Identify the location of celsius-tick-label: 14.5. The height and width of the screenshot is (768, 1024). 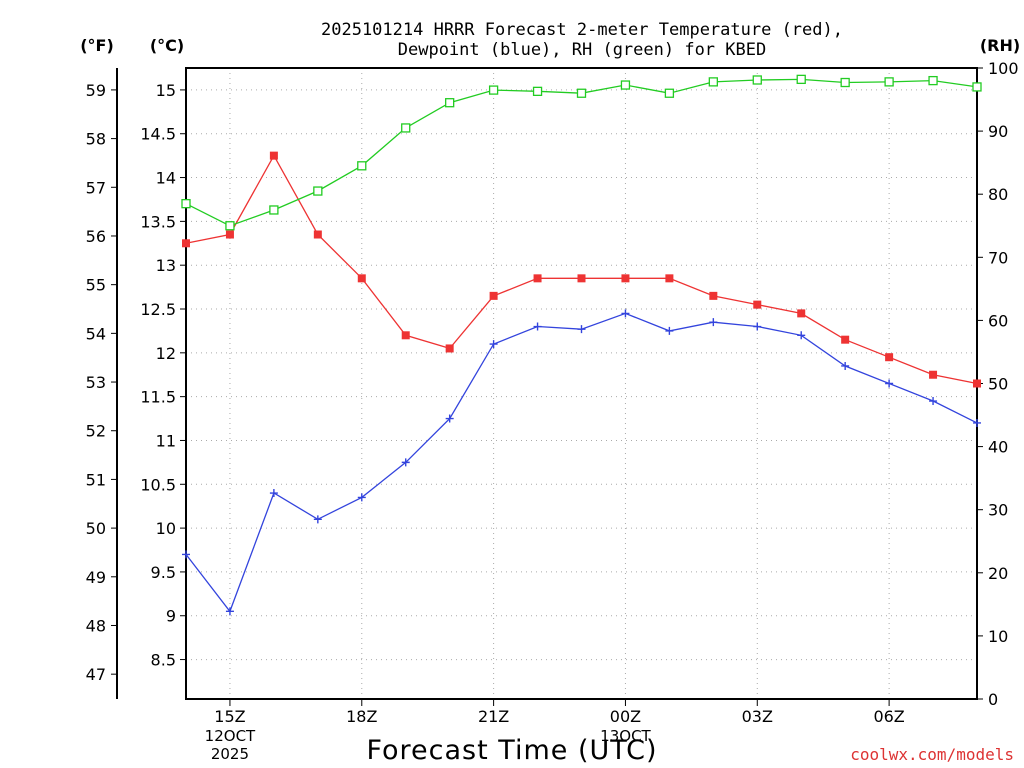
(158, 134).